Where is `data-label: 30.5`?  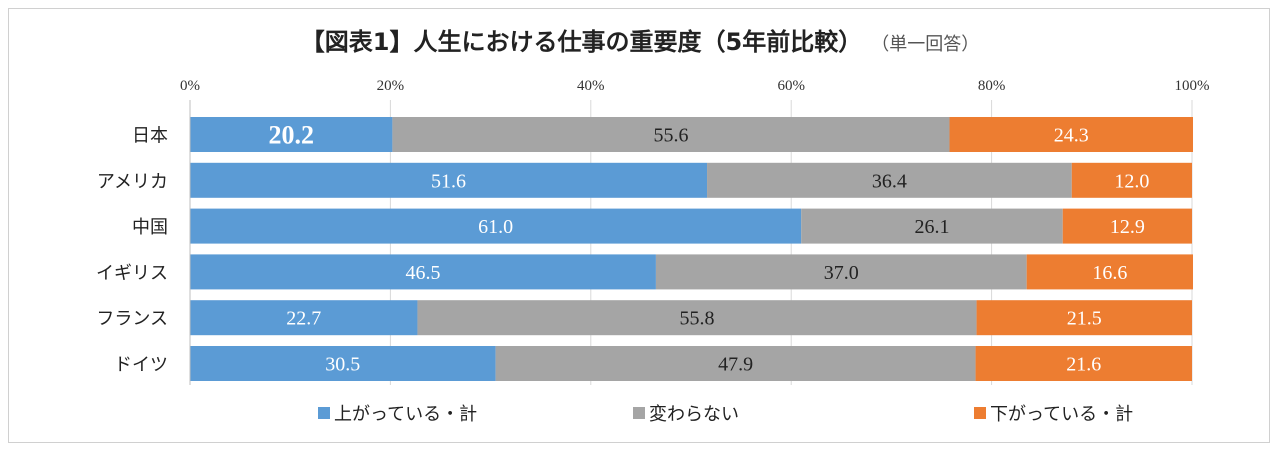 data-label: 30.5 is located at coordinates (342, 365).